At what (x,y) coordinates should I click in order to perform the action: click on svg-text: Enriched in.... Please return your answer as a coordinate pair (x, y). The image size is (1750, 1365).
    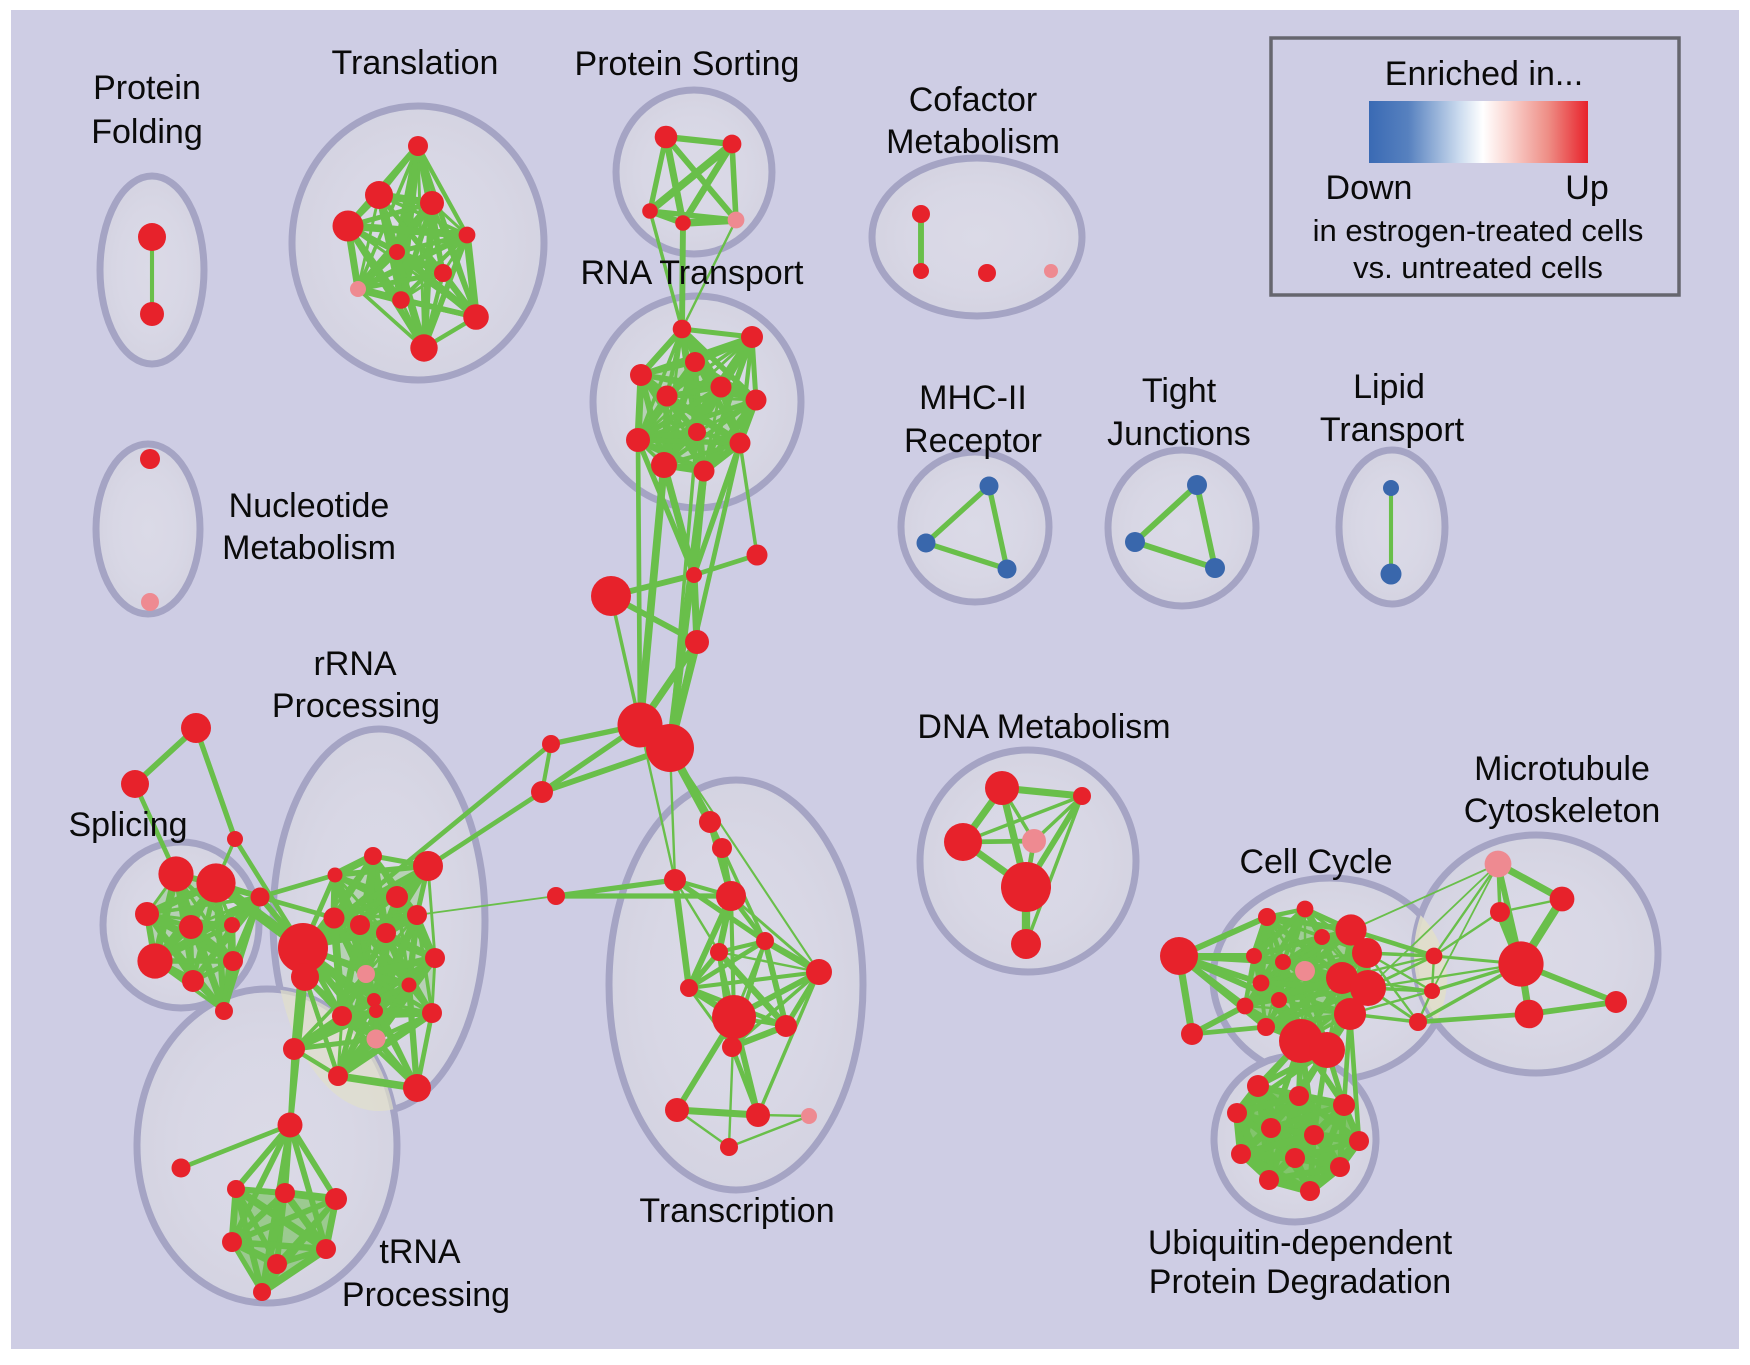
    Looking at the image, I should click on (1484, 74).